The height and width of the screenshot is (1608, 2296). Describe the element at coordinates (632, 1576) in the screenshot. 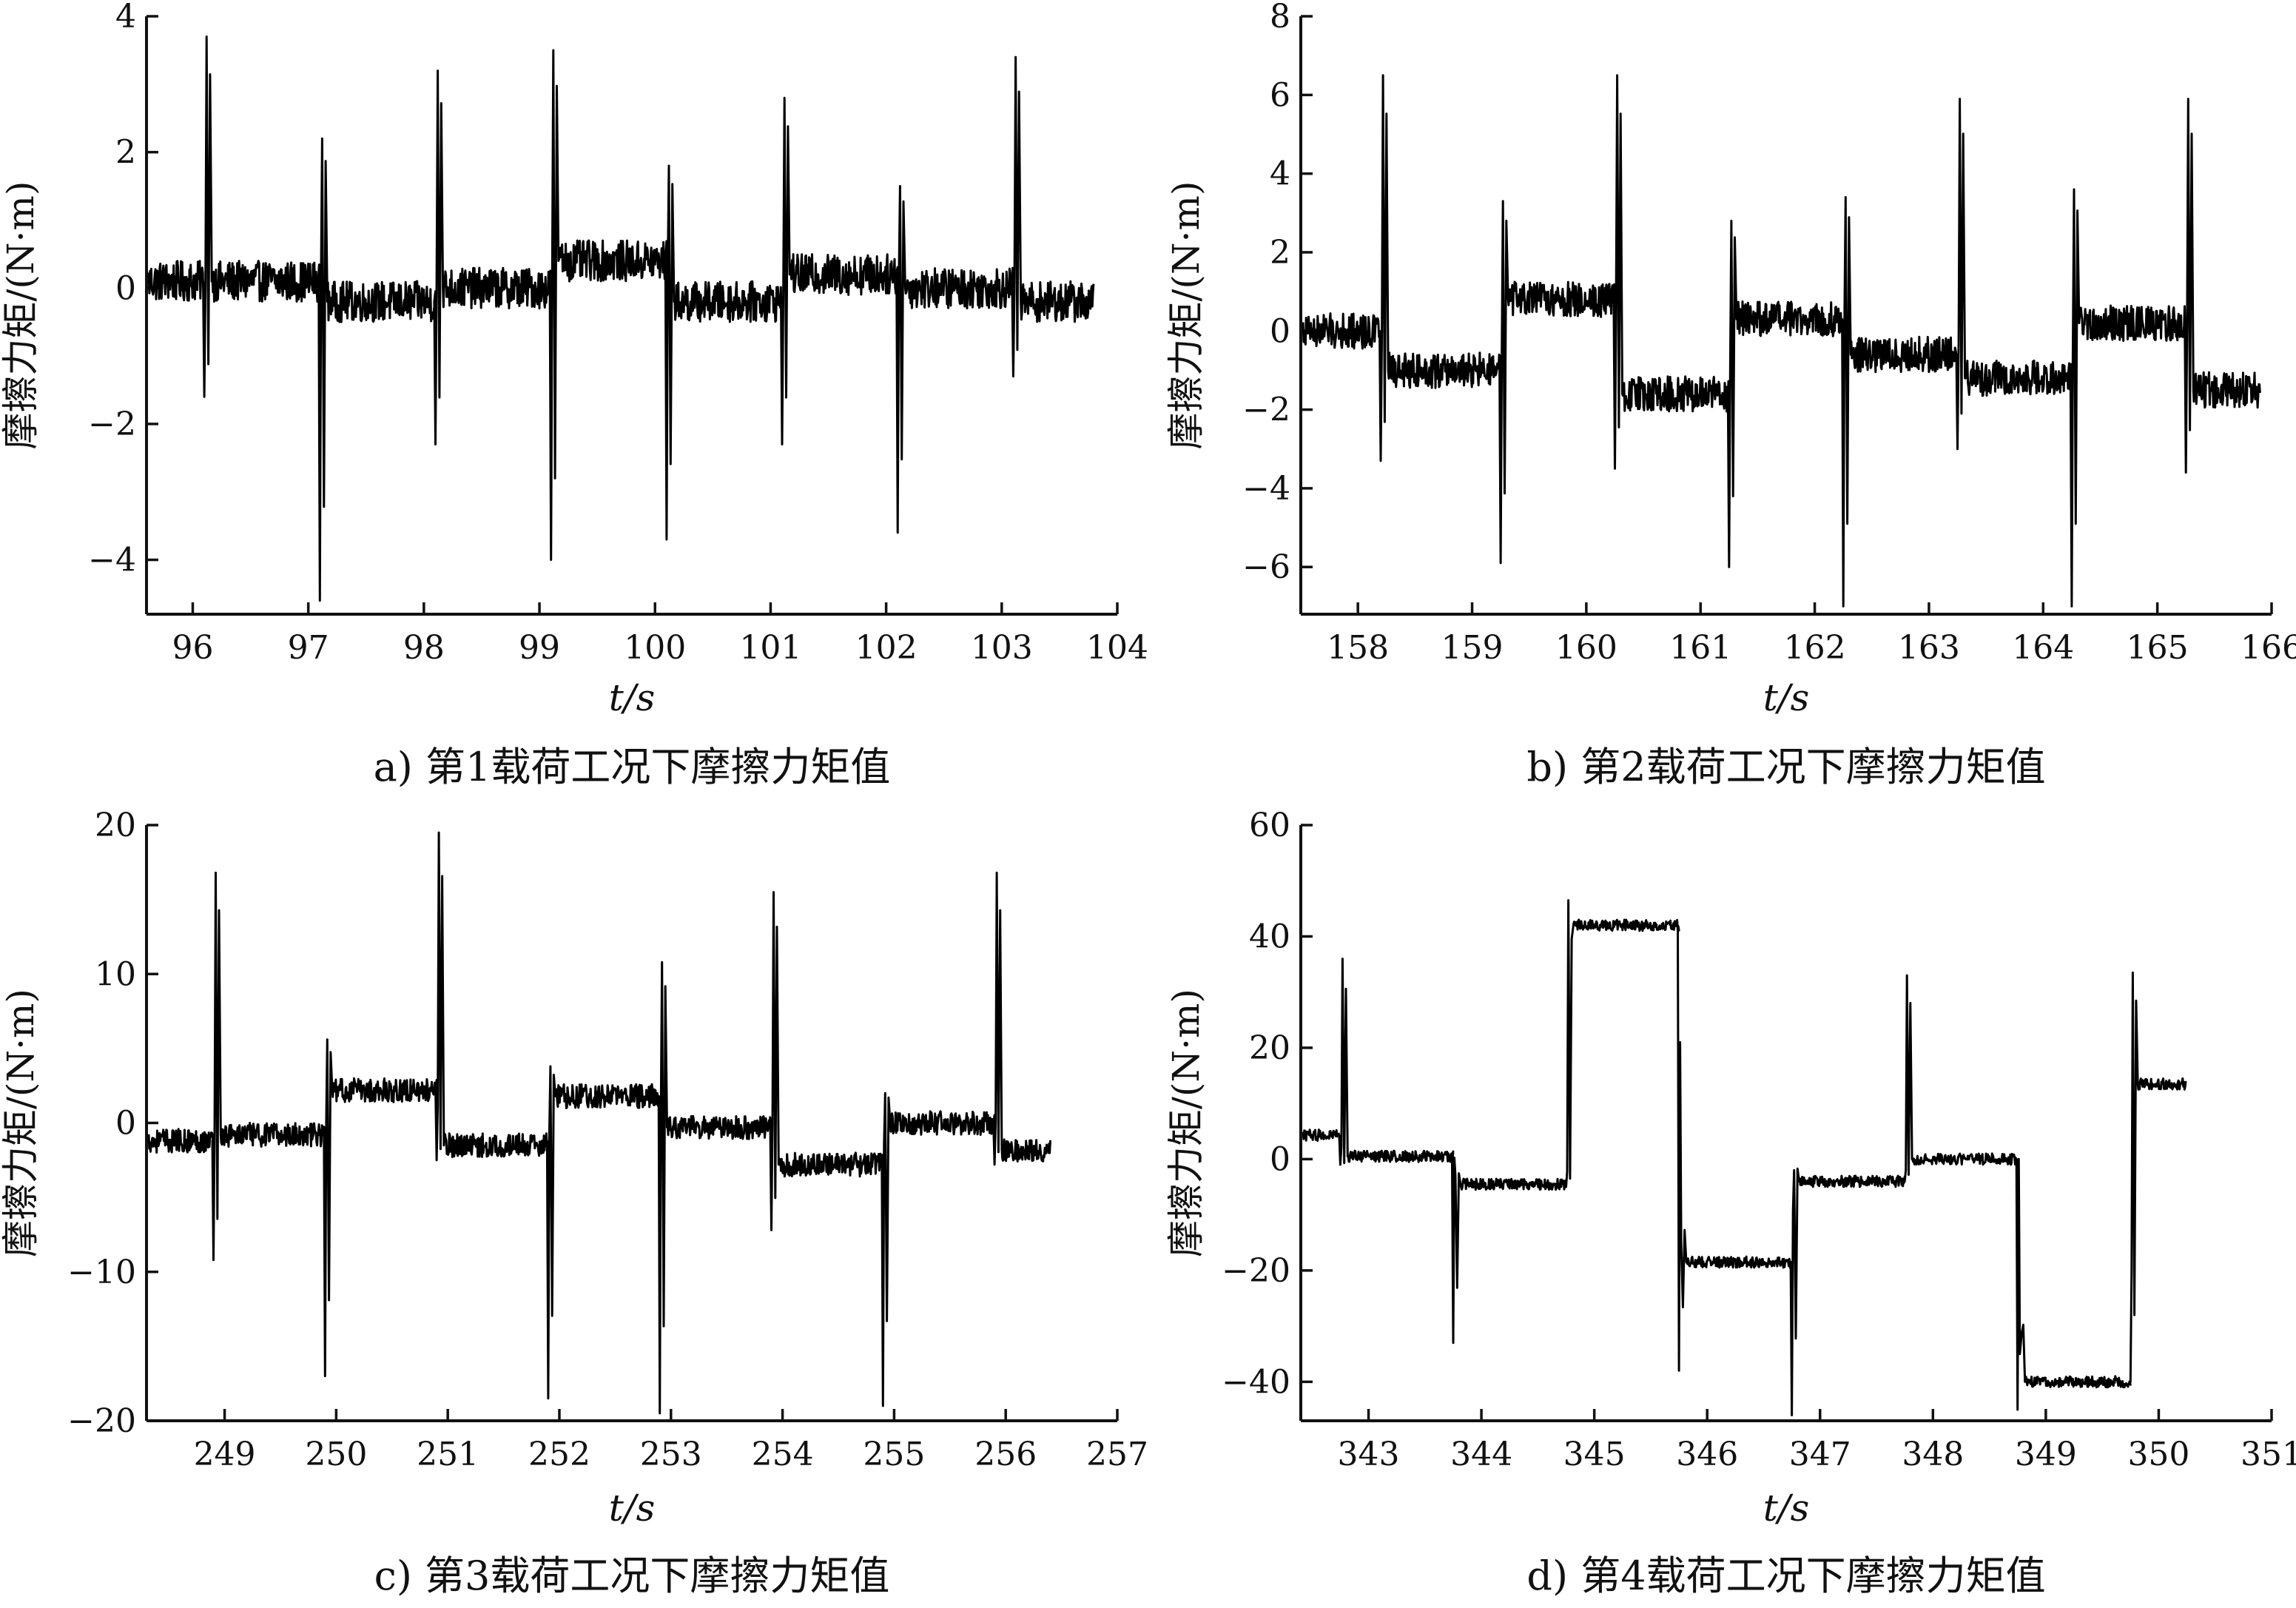

I see `panel-caption: c) 第3载荷工况下摩擦力矩值` at that location.